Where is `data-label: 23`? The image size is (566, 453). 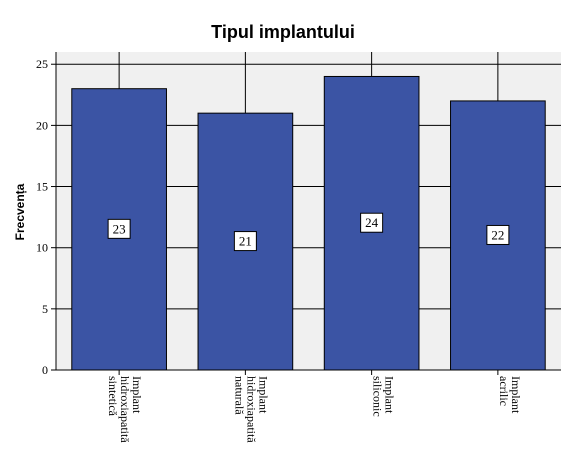
data-label: 23 is located at coordinates (119, 228).